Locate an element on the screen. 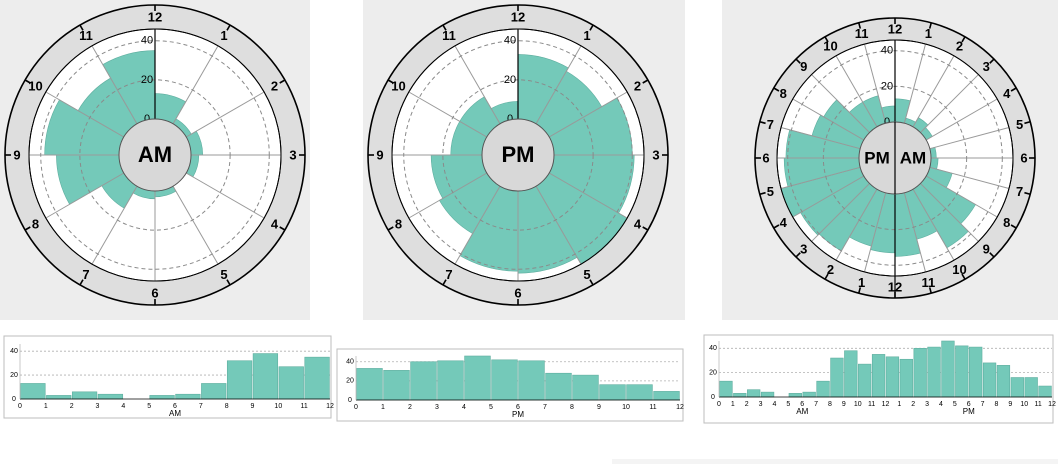 The image size is (1058, 464). center-label: PM is located at coordinates (518, 154).